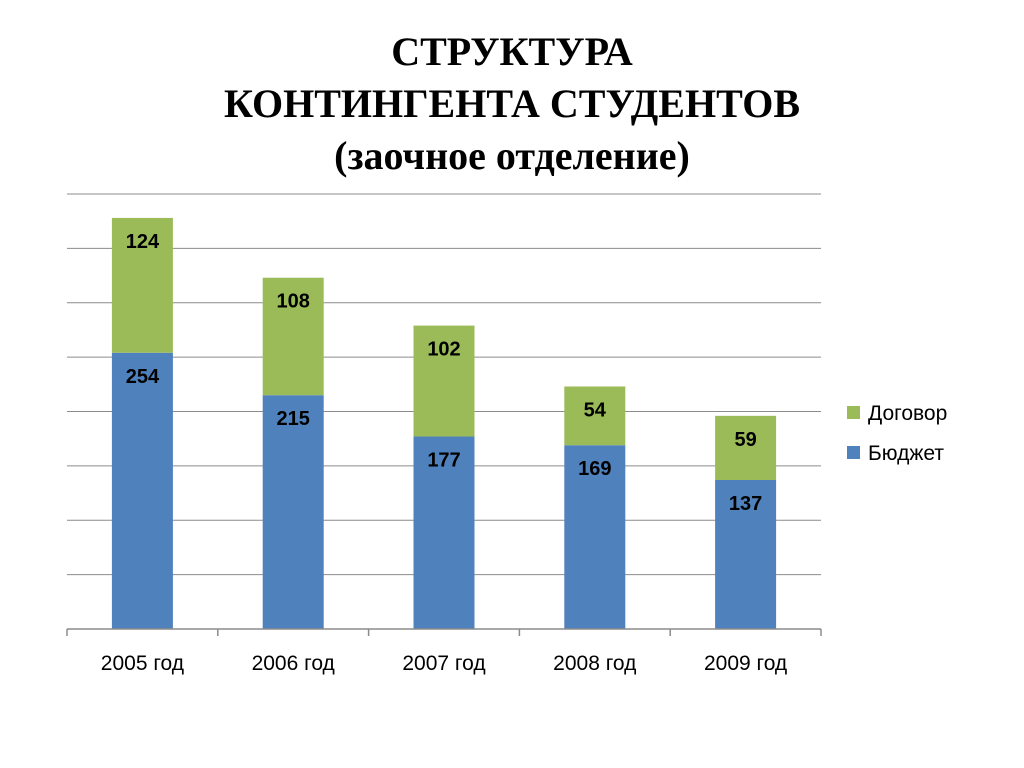 The width and height of the screenshot is (1024, 768). Describe the element at coordinates (595, 410) in the screenshot. I see `data-label-contract-4: 54` at that location.